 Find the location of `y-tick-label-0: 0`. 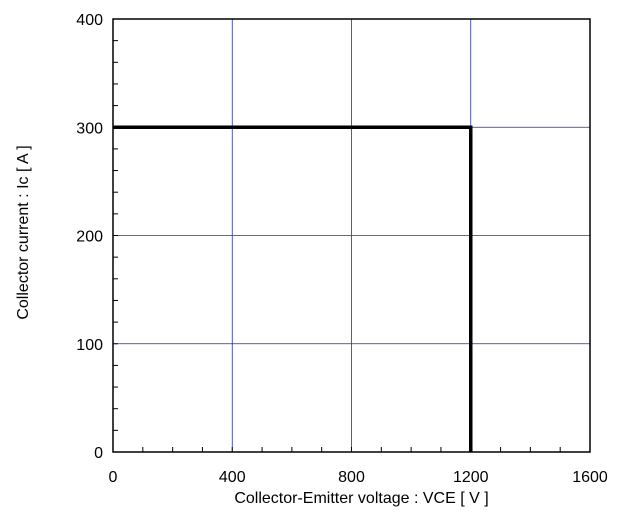

y-tick-label-0: 0 is located at coordinates (98, 453).